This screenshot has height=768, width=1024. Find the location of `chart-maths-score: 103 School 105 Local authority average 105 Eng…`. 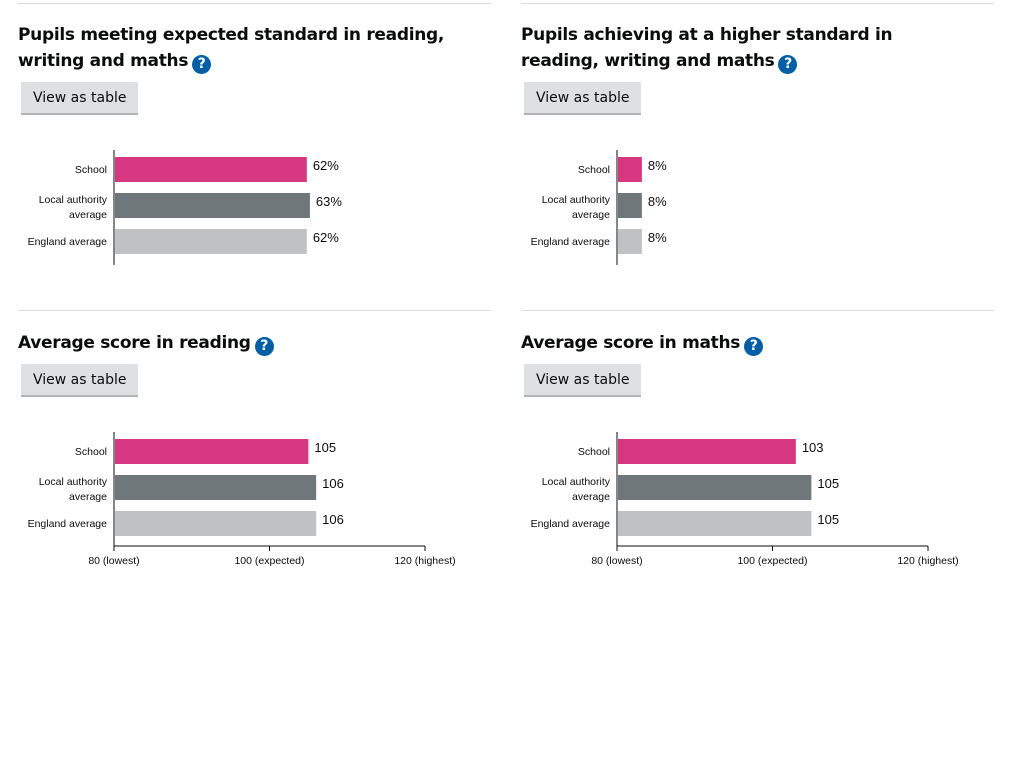

chart-maths-score: 103 School 105 Local authority average 105 Eng… is located at coordinates (745, 499).